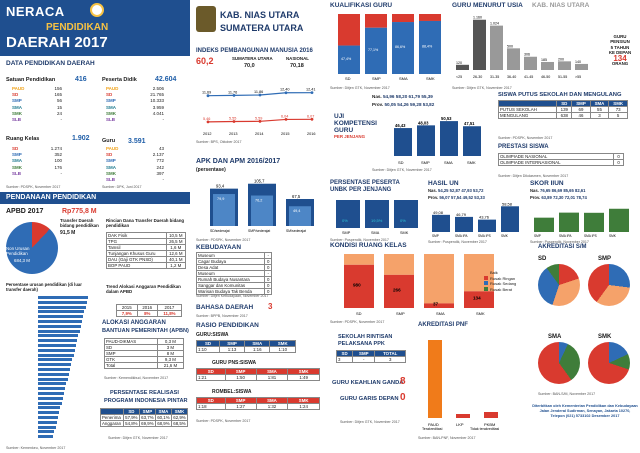 The image size is (640, 453). What do you see at coordinates (206, 93) in the screenshot?
I see `data-label: 11,69` at bounding box center [206, 93].